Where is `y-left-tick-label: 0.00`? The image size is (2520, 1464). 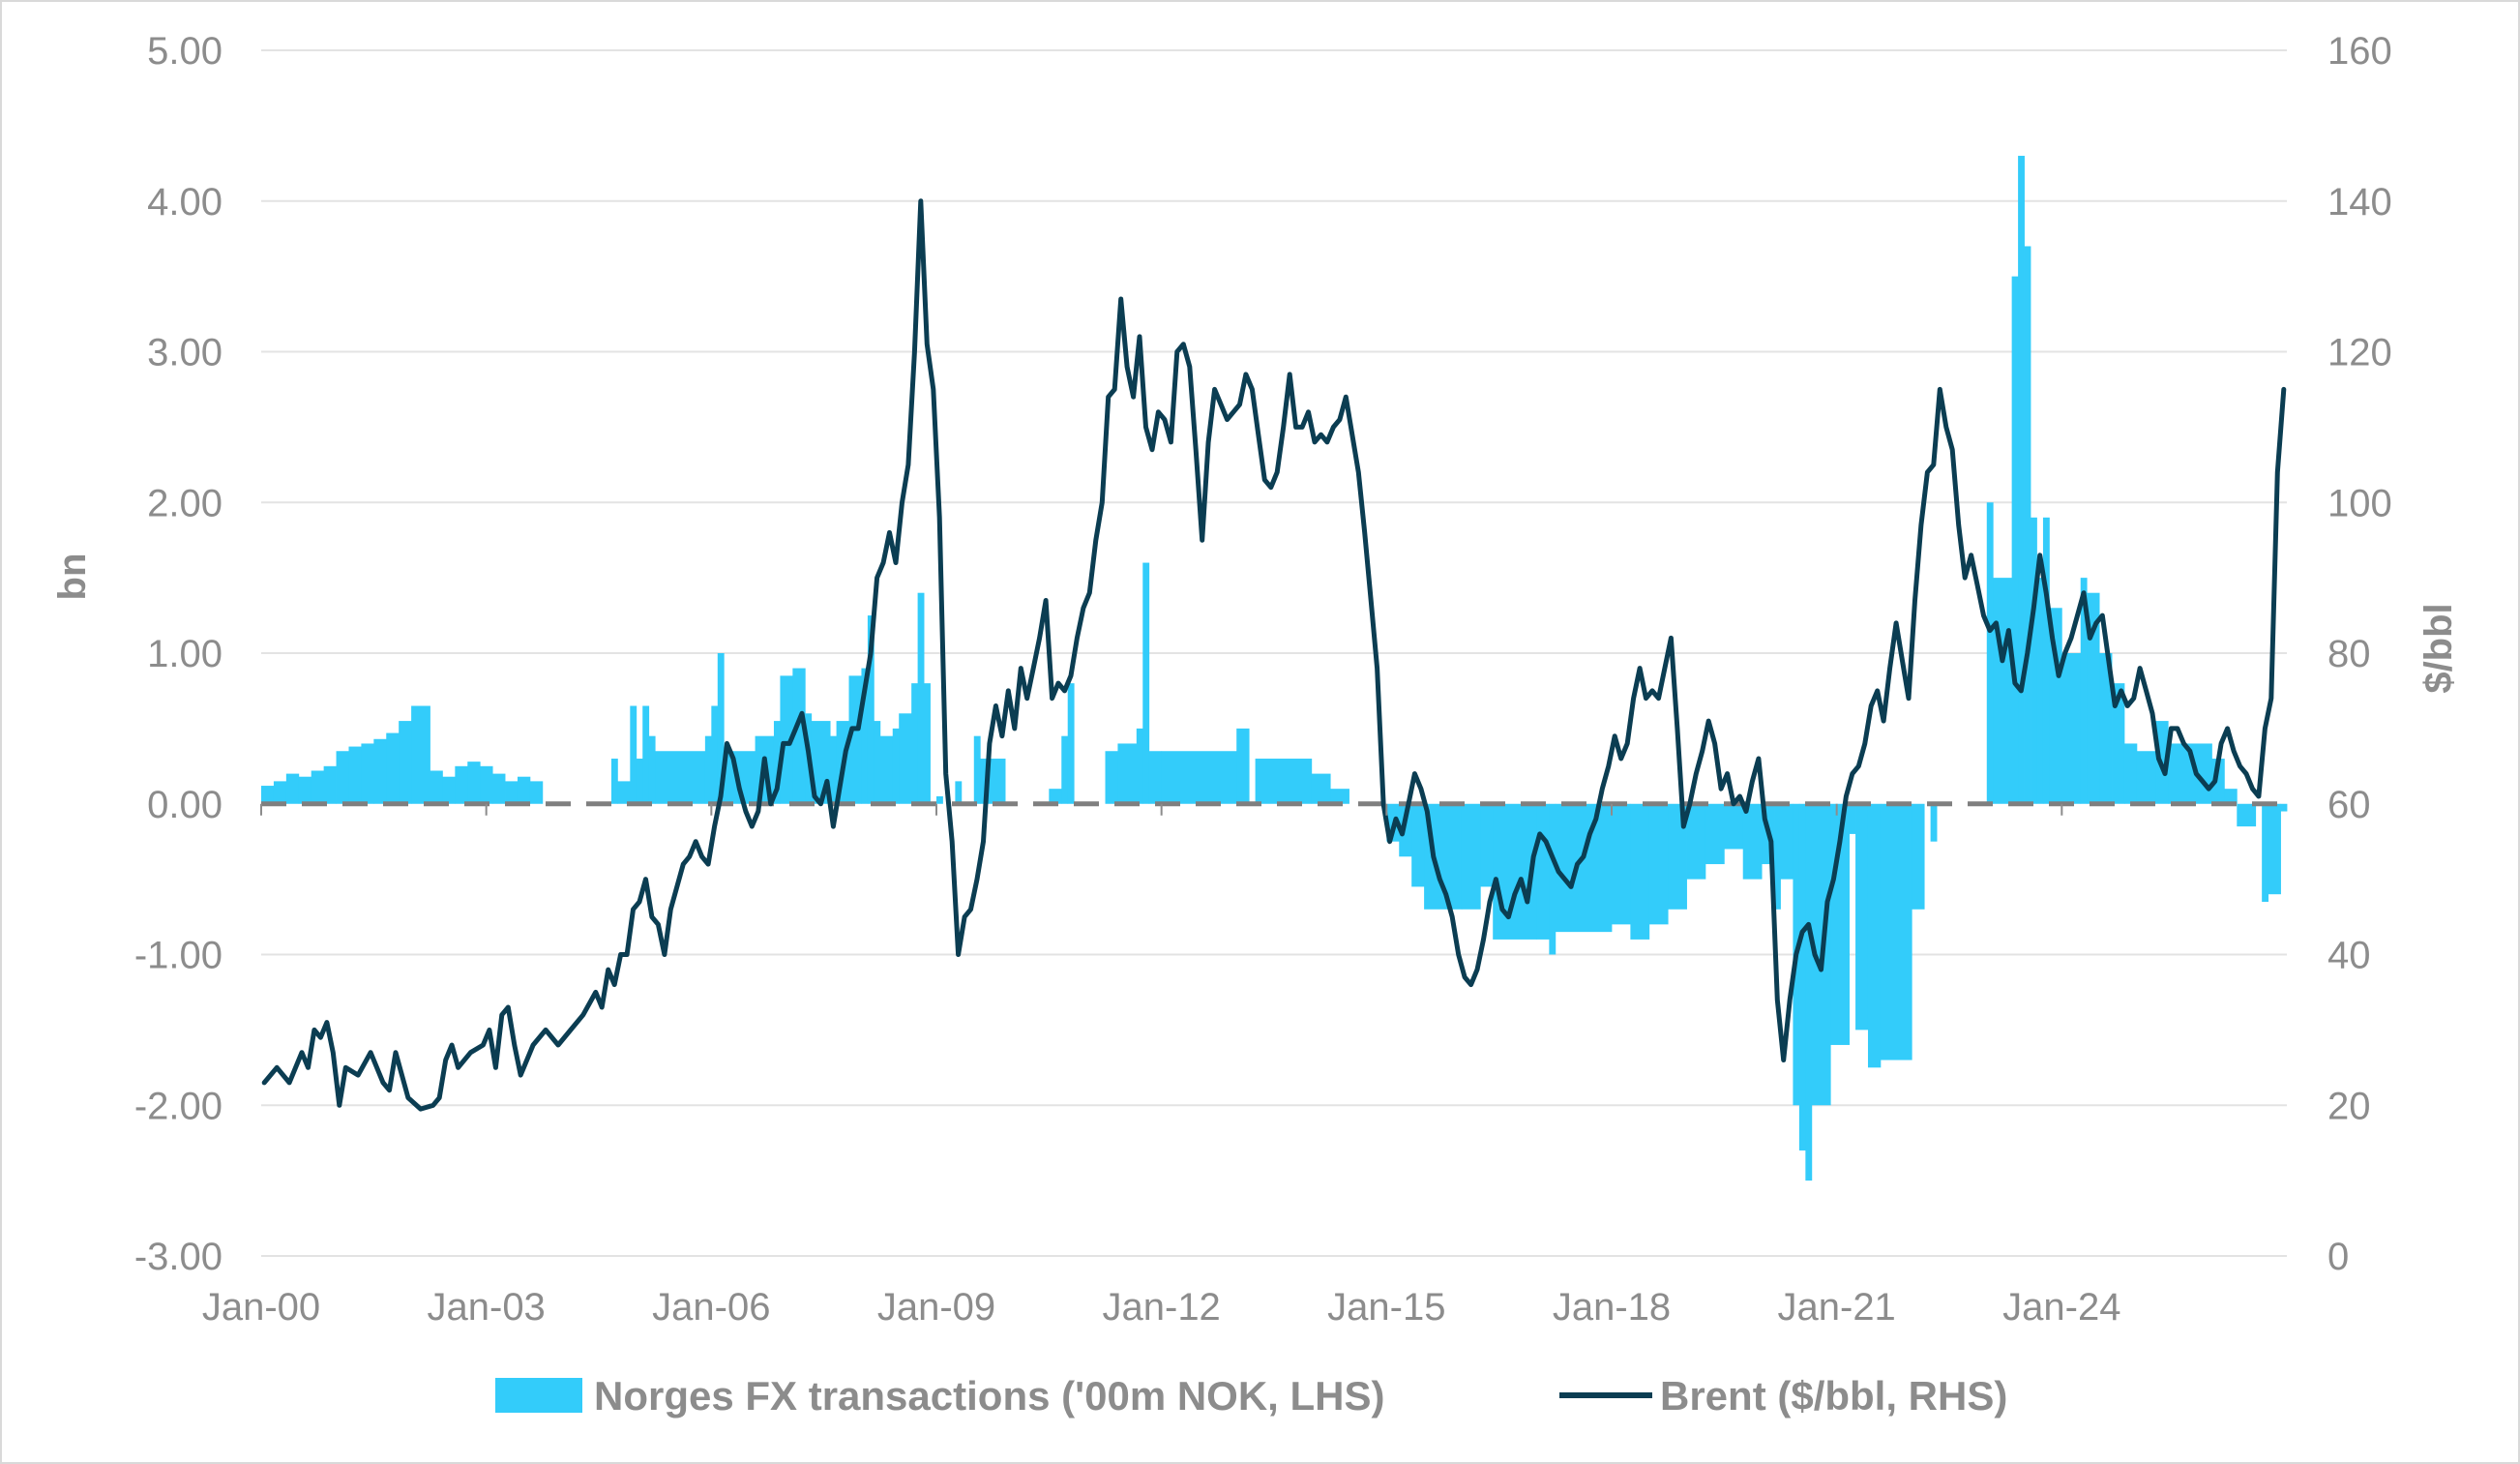
y-left-tick-label: 0.00 is located at coordinates (185, 805).